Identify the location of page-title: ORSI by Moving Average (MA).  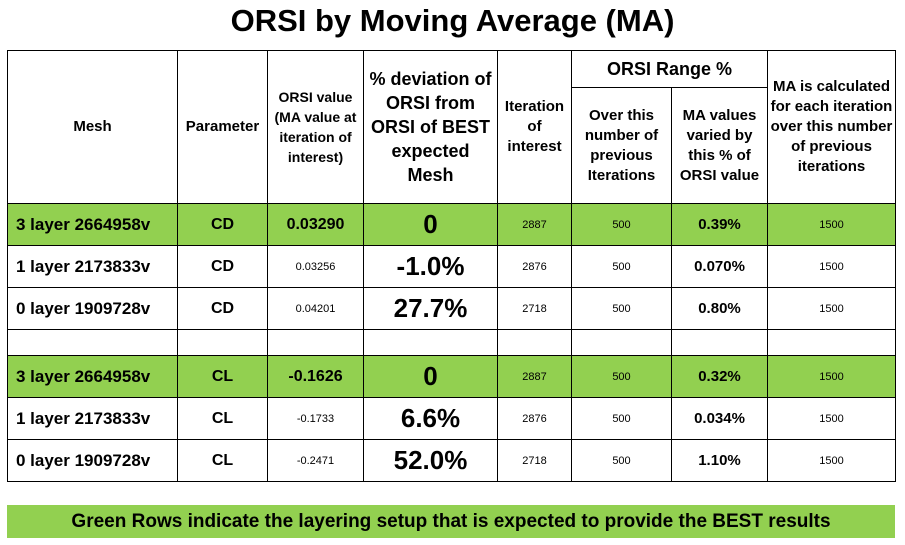
(452, 20).